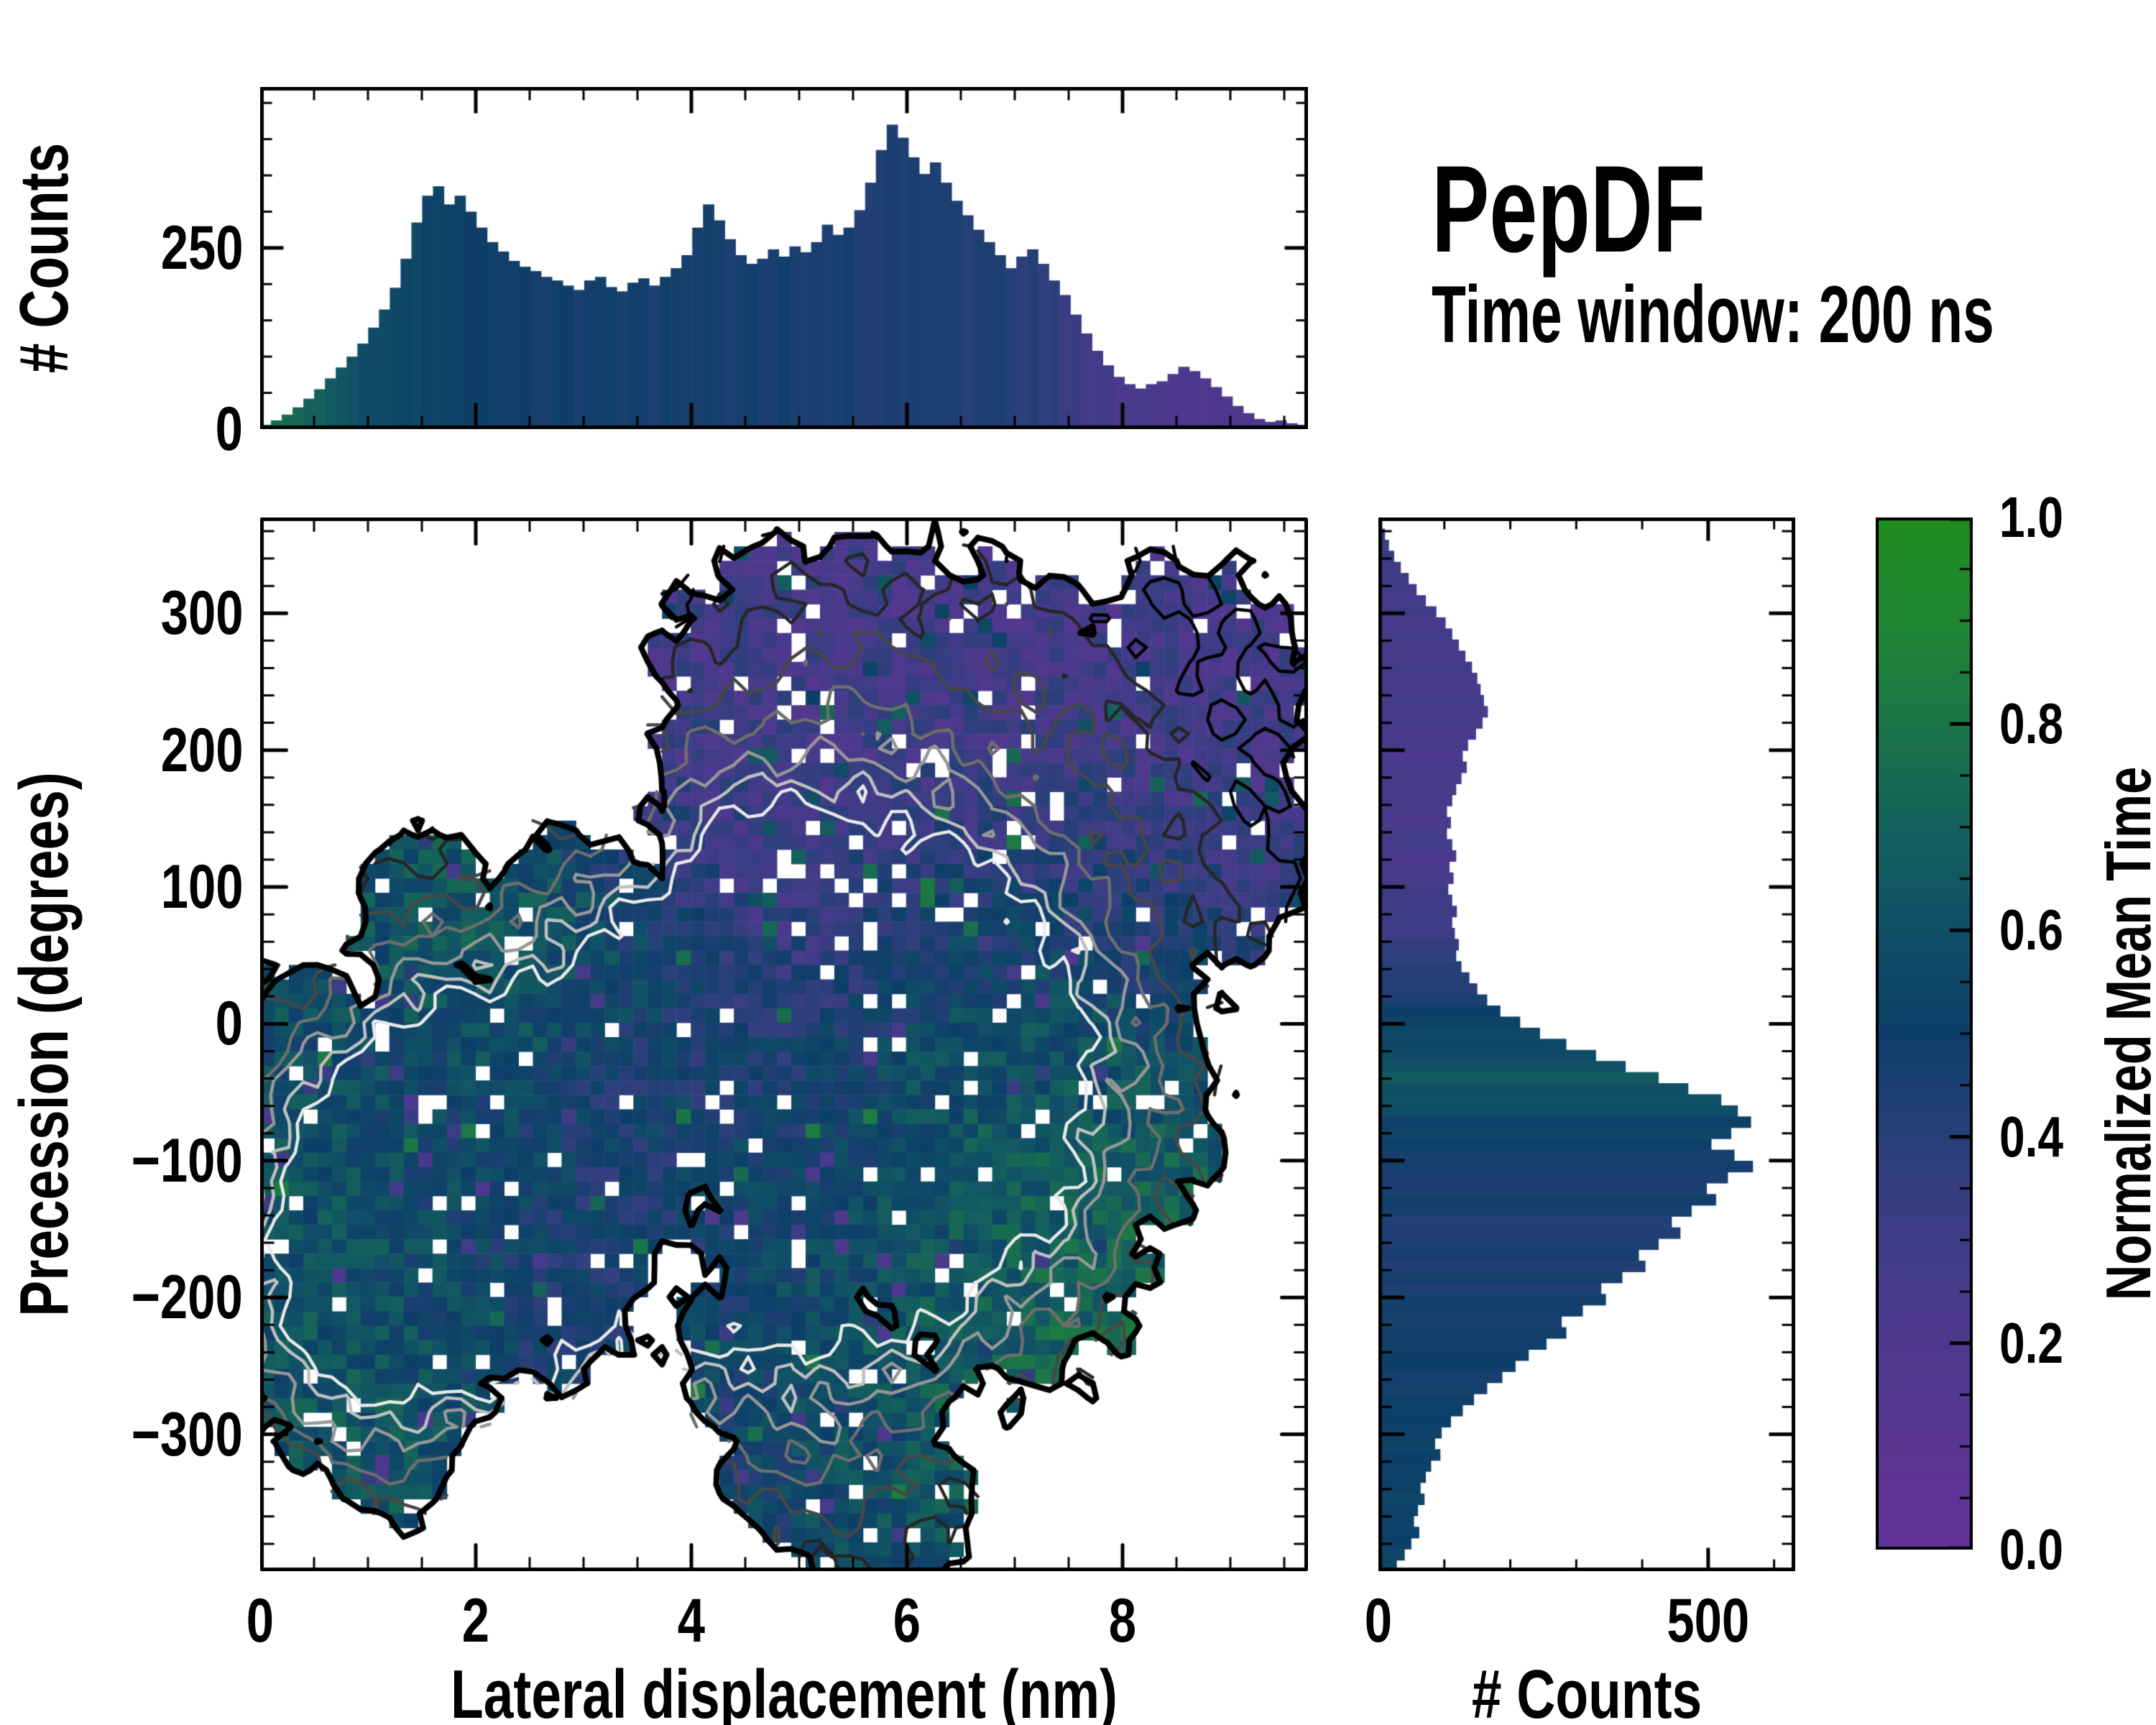 Image resolution: width=2156 pixels, height=1725 pixels. Describe the element at coordinates (1569, 209) in the screenshot. I see `plot-title: PepDF` at that location.